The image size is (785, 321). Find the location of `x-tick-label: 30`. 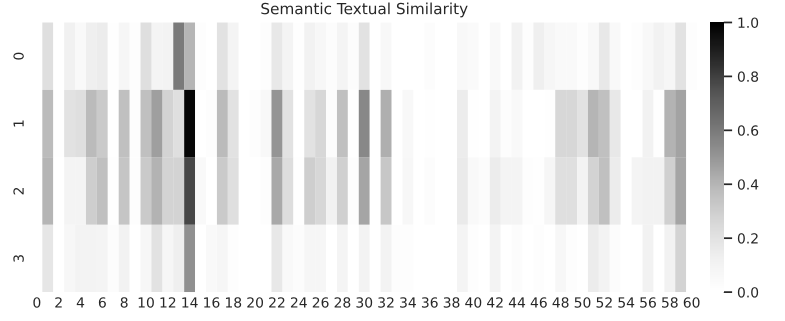

x-tick-label: 30 is located at coordinates (364, 302).